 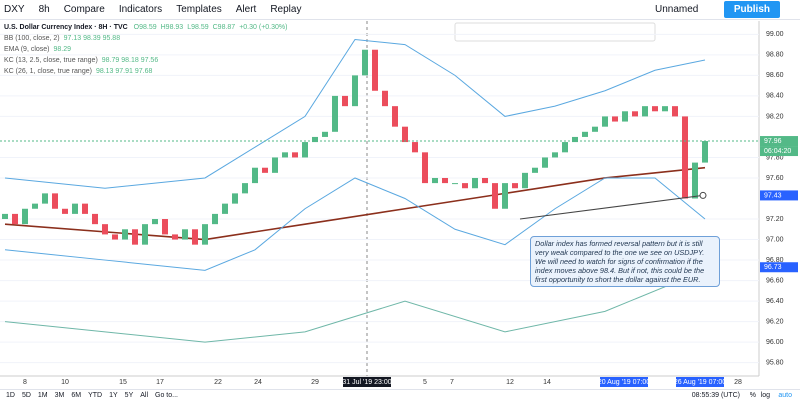 I want to click on templates: Templates, so click(x=199, y=9).